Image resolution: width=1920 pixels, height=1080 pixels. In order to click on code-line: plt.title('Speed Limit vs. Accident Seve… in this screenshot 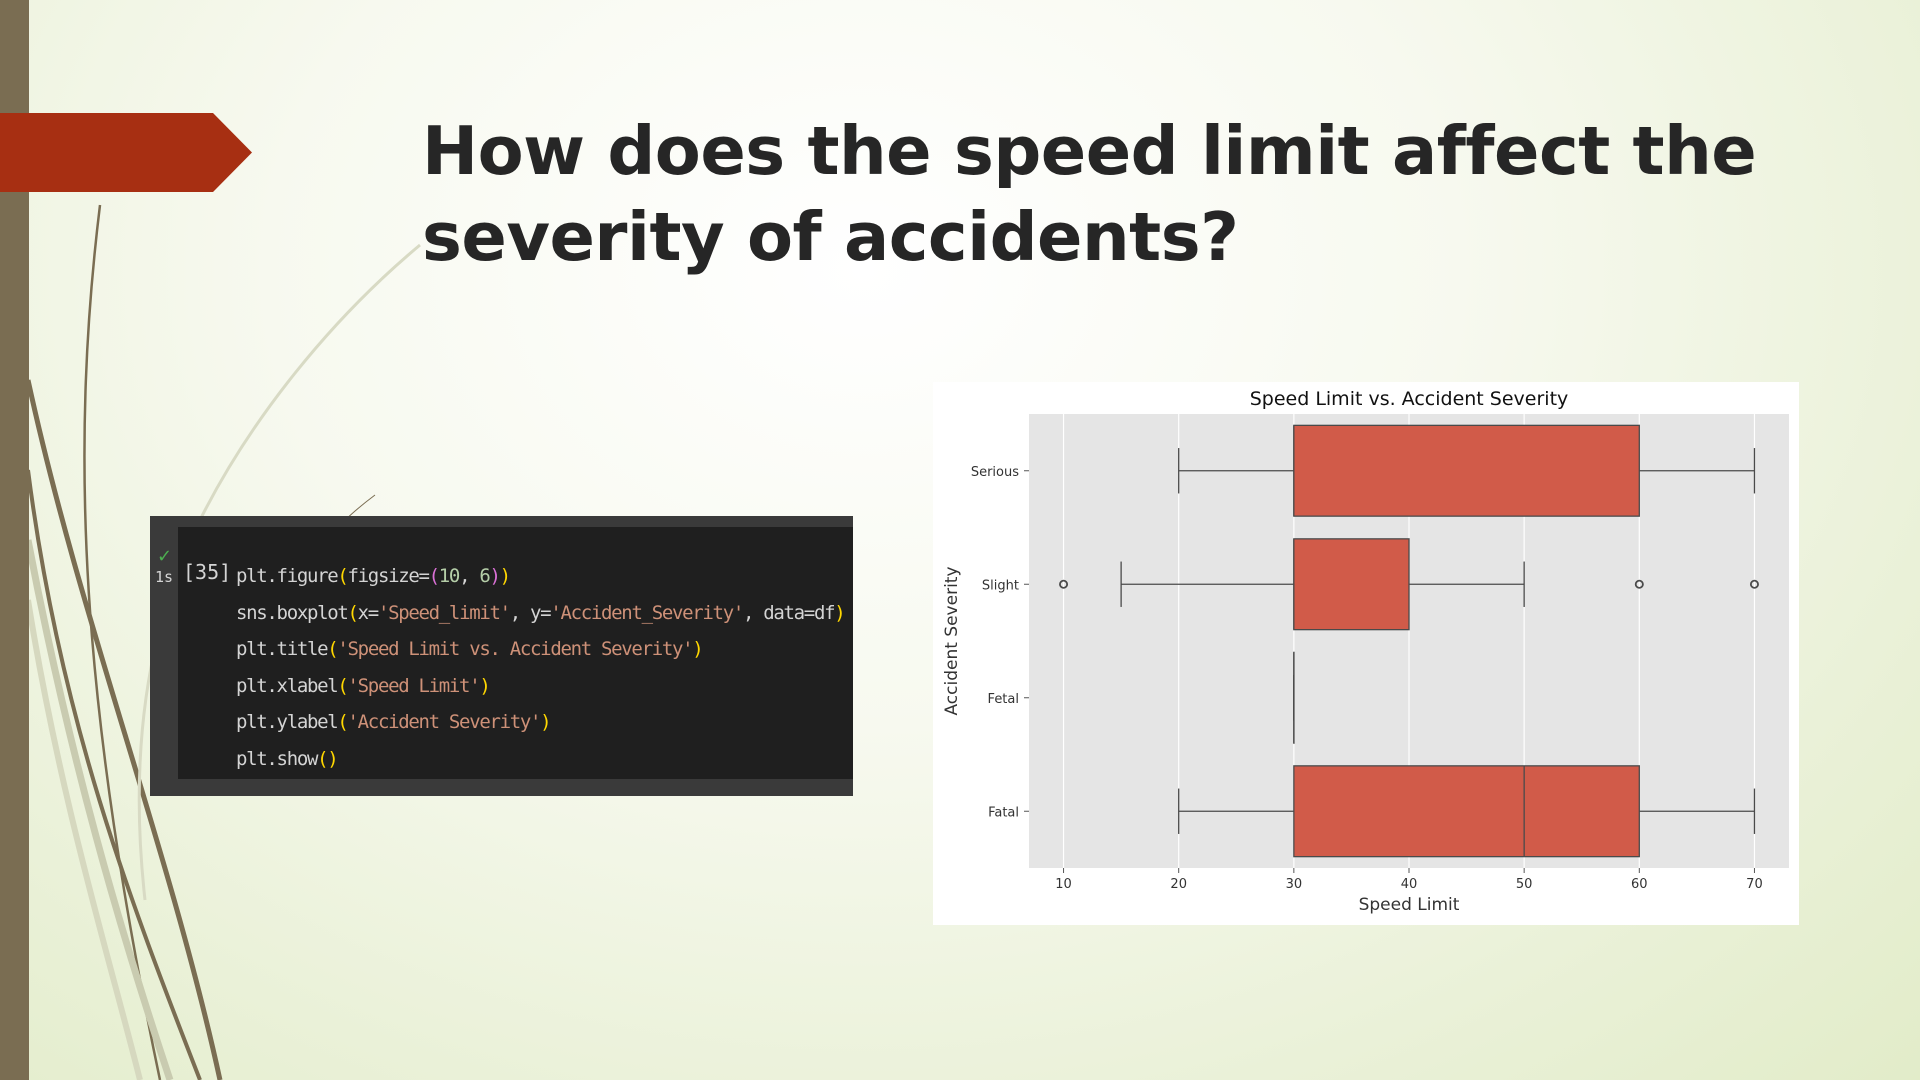, I will do `click(540, 649)`.